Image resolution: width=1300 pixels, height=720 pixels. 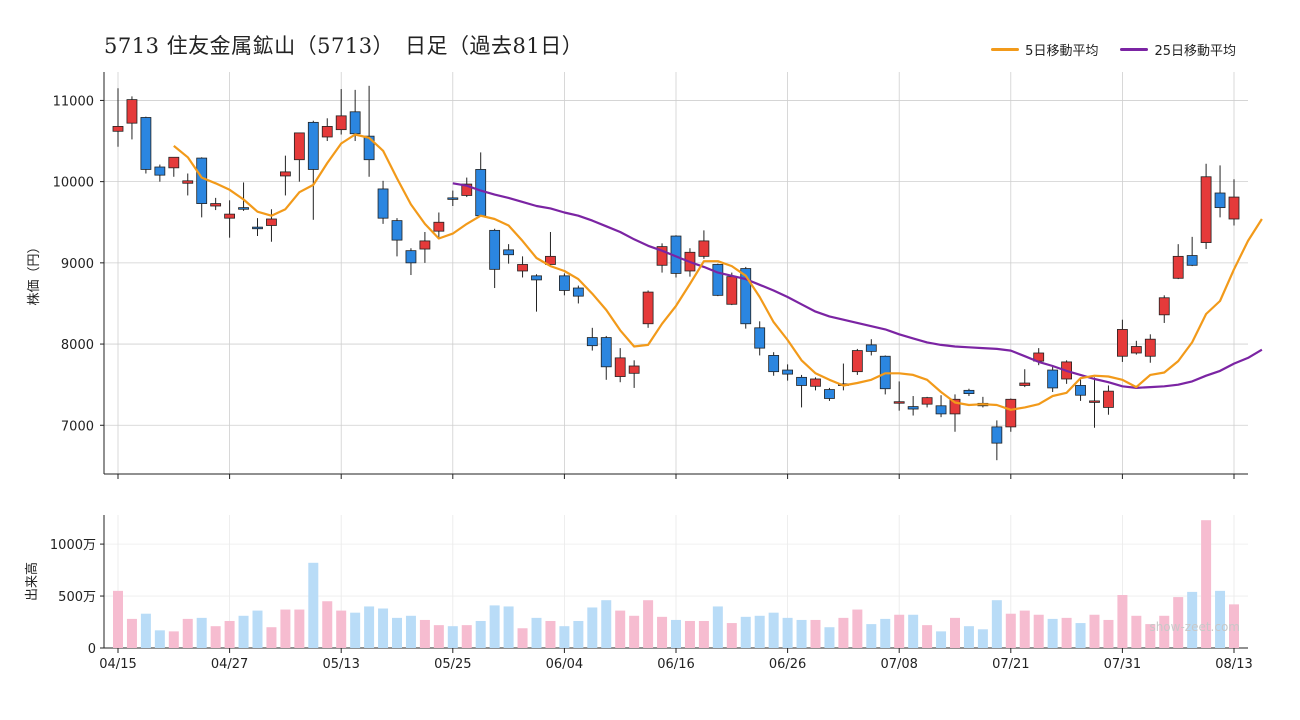 What do you see at coordinates (1134, 49) in the screenshot?
I see `legend-swatch-ma25` at bounding box center [1134, 49].